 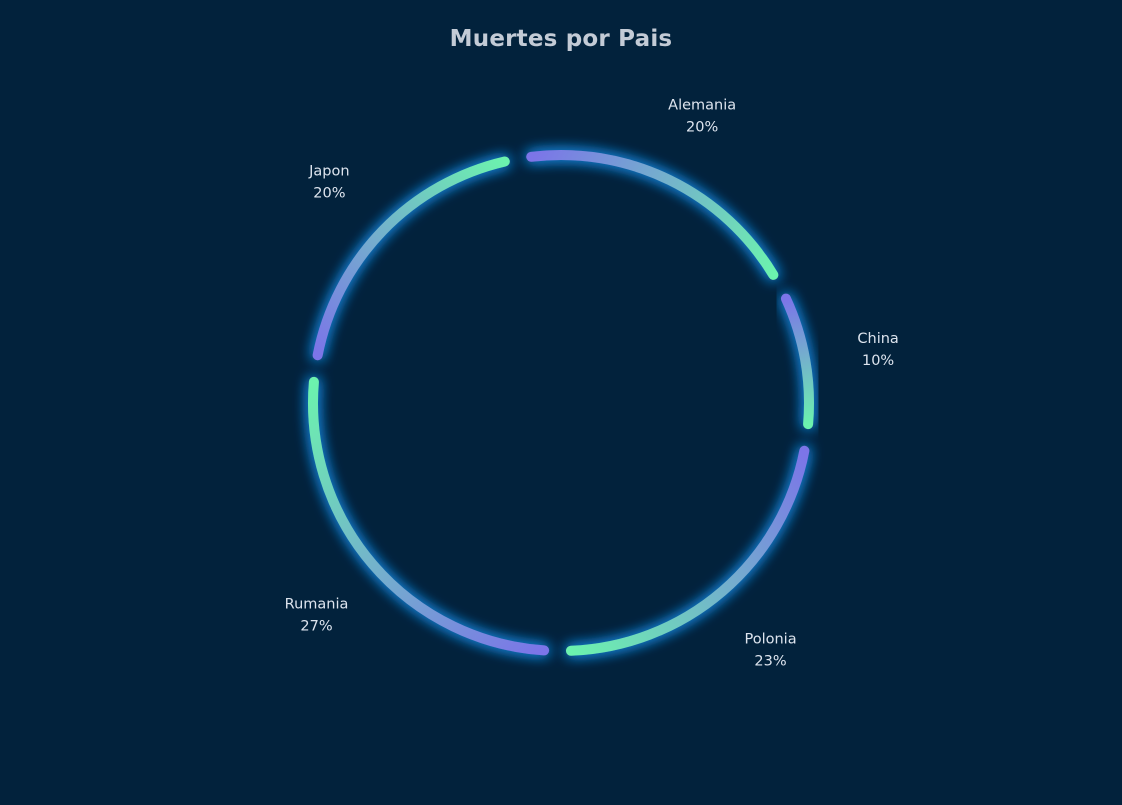 I want to click on slice-category-label: Alemania, so click(x=702, y=106).